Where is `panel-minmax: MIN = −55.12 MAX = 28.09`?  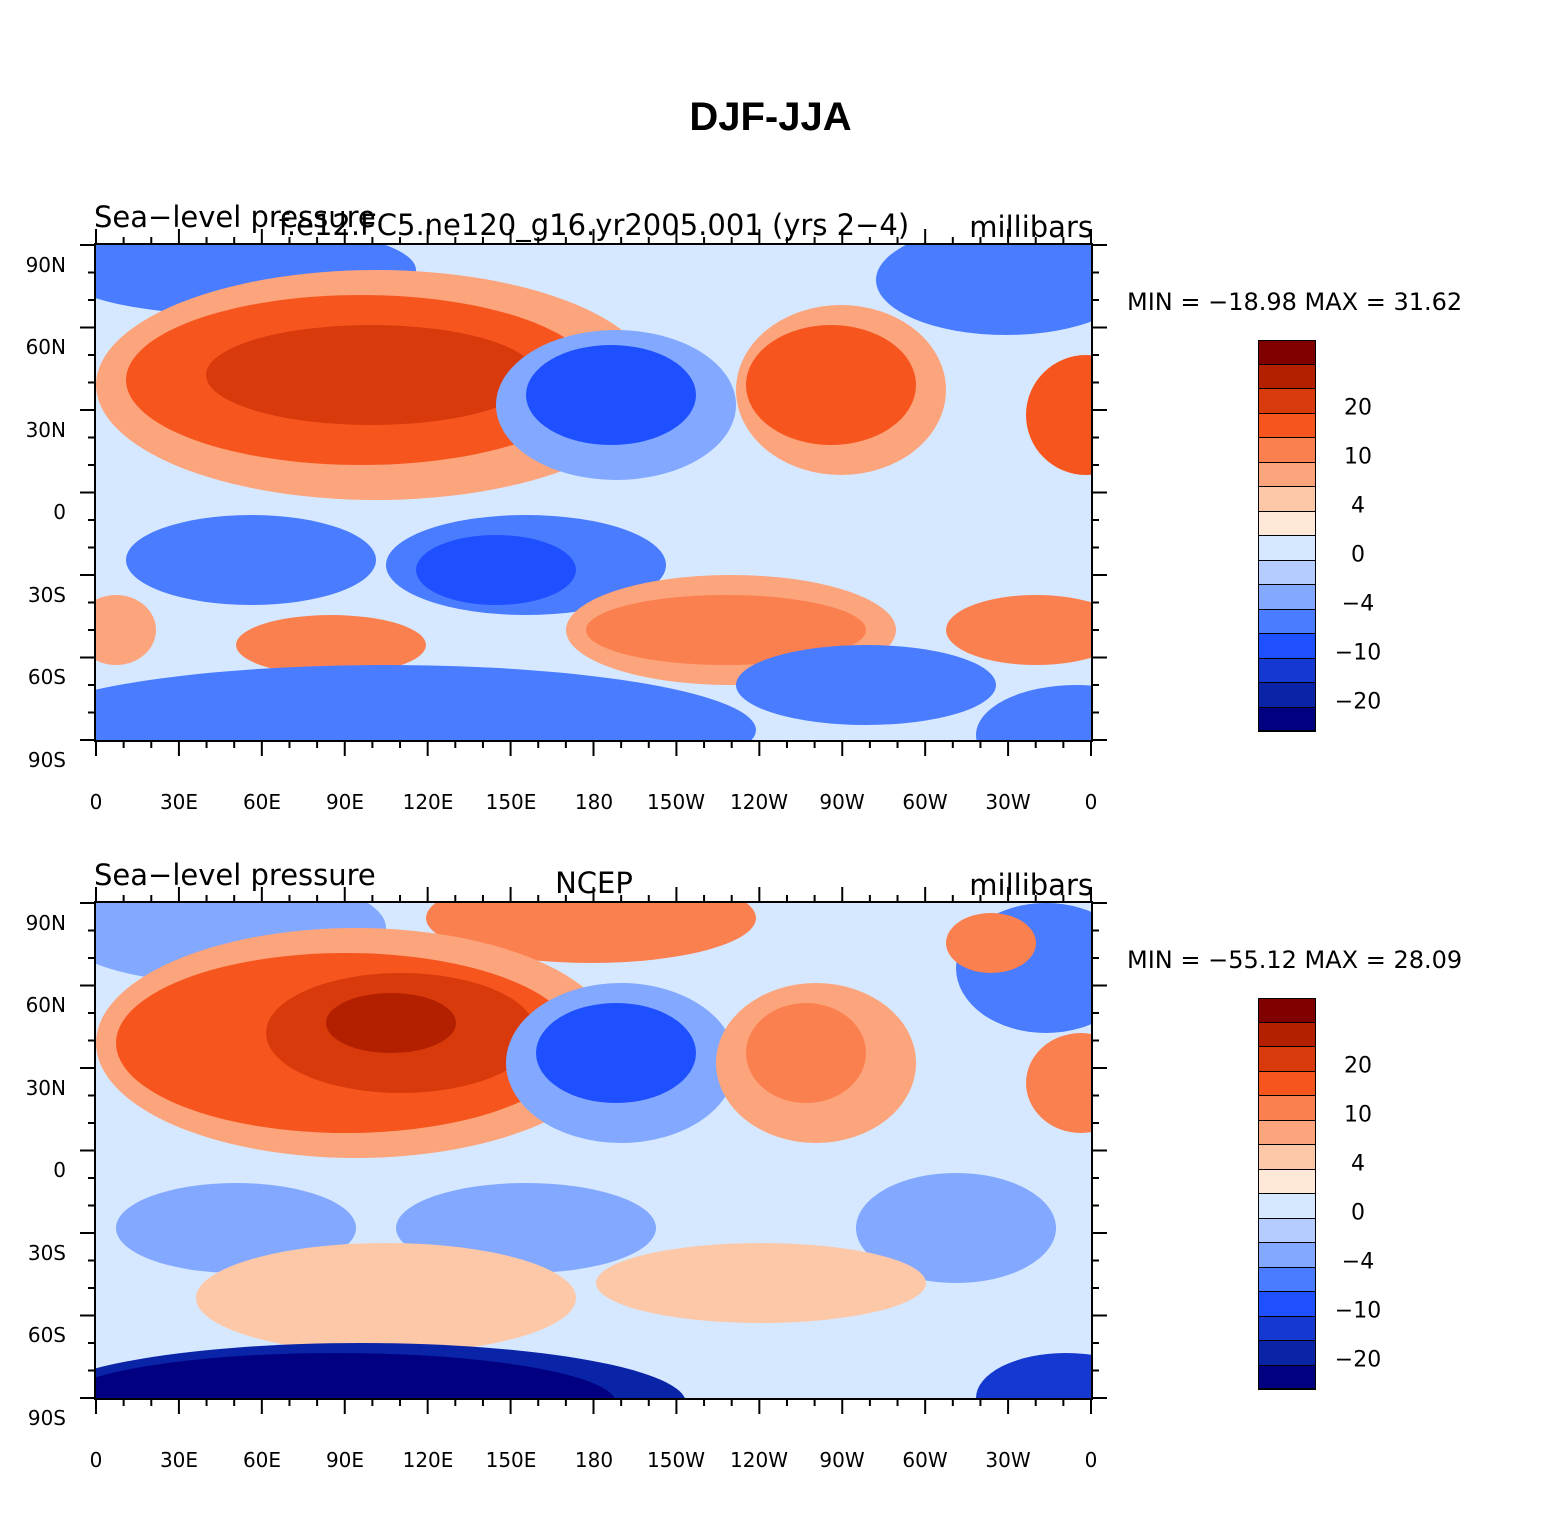
panel-minmax: MIN = −55.12 MAX = 28.09 is located at coordinates (1295, 960).